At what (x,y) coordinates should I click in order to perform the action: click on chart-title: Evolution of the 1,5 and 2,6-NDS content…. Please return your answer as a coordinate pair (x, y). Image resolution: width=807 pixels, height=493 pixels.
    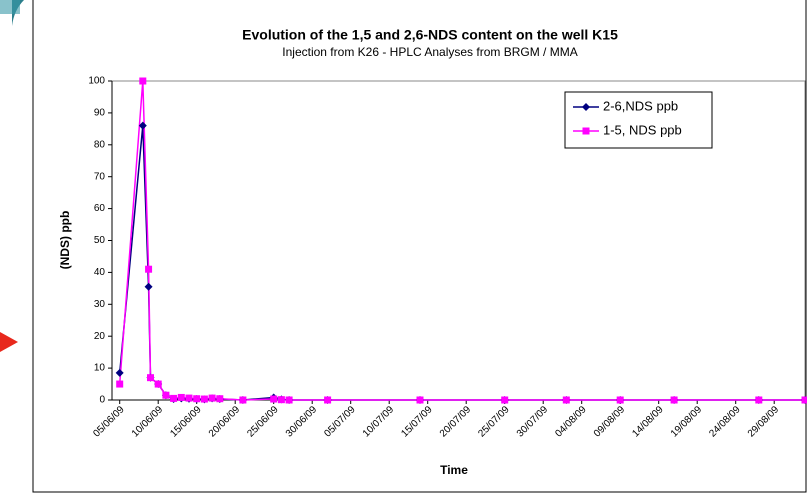
    Looking at the image, I should click on (430, 35).